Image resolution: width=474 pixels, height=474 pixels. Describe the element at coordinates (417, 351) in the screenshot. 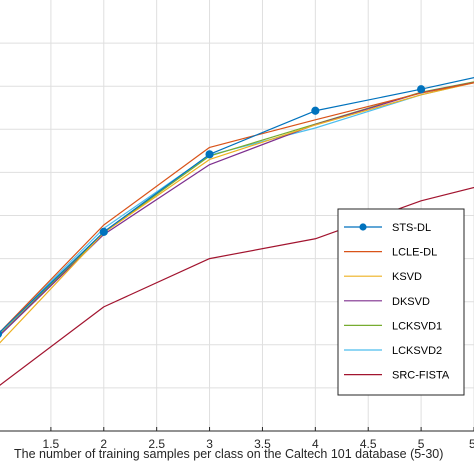

I see `legend-label: LCKSVD2` at that location.